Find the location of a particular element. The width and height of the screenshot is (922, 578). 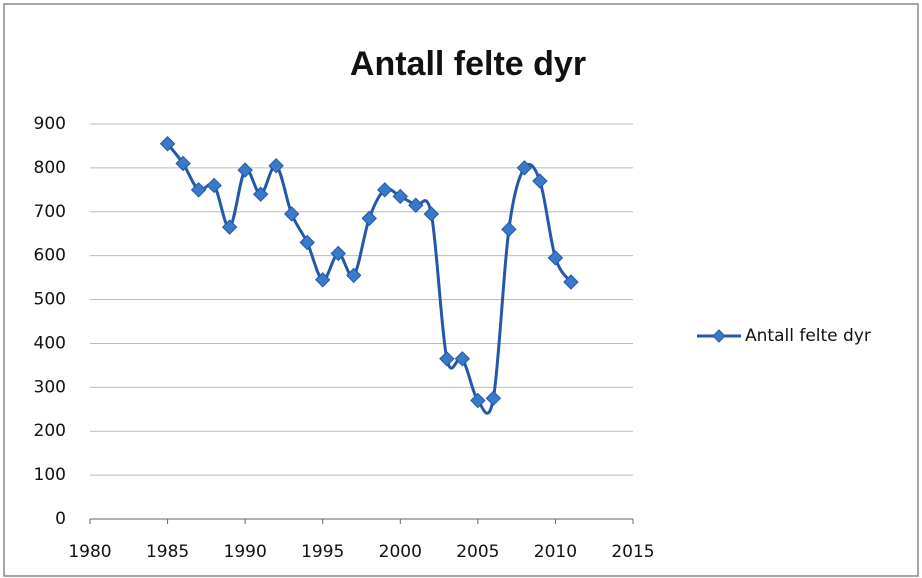

x-tick-label: 2015 is located at coordinates (632, 552).